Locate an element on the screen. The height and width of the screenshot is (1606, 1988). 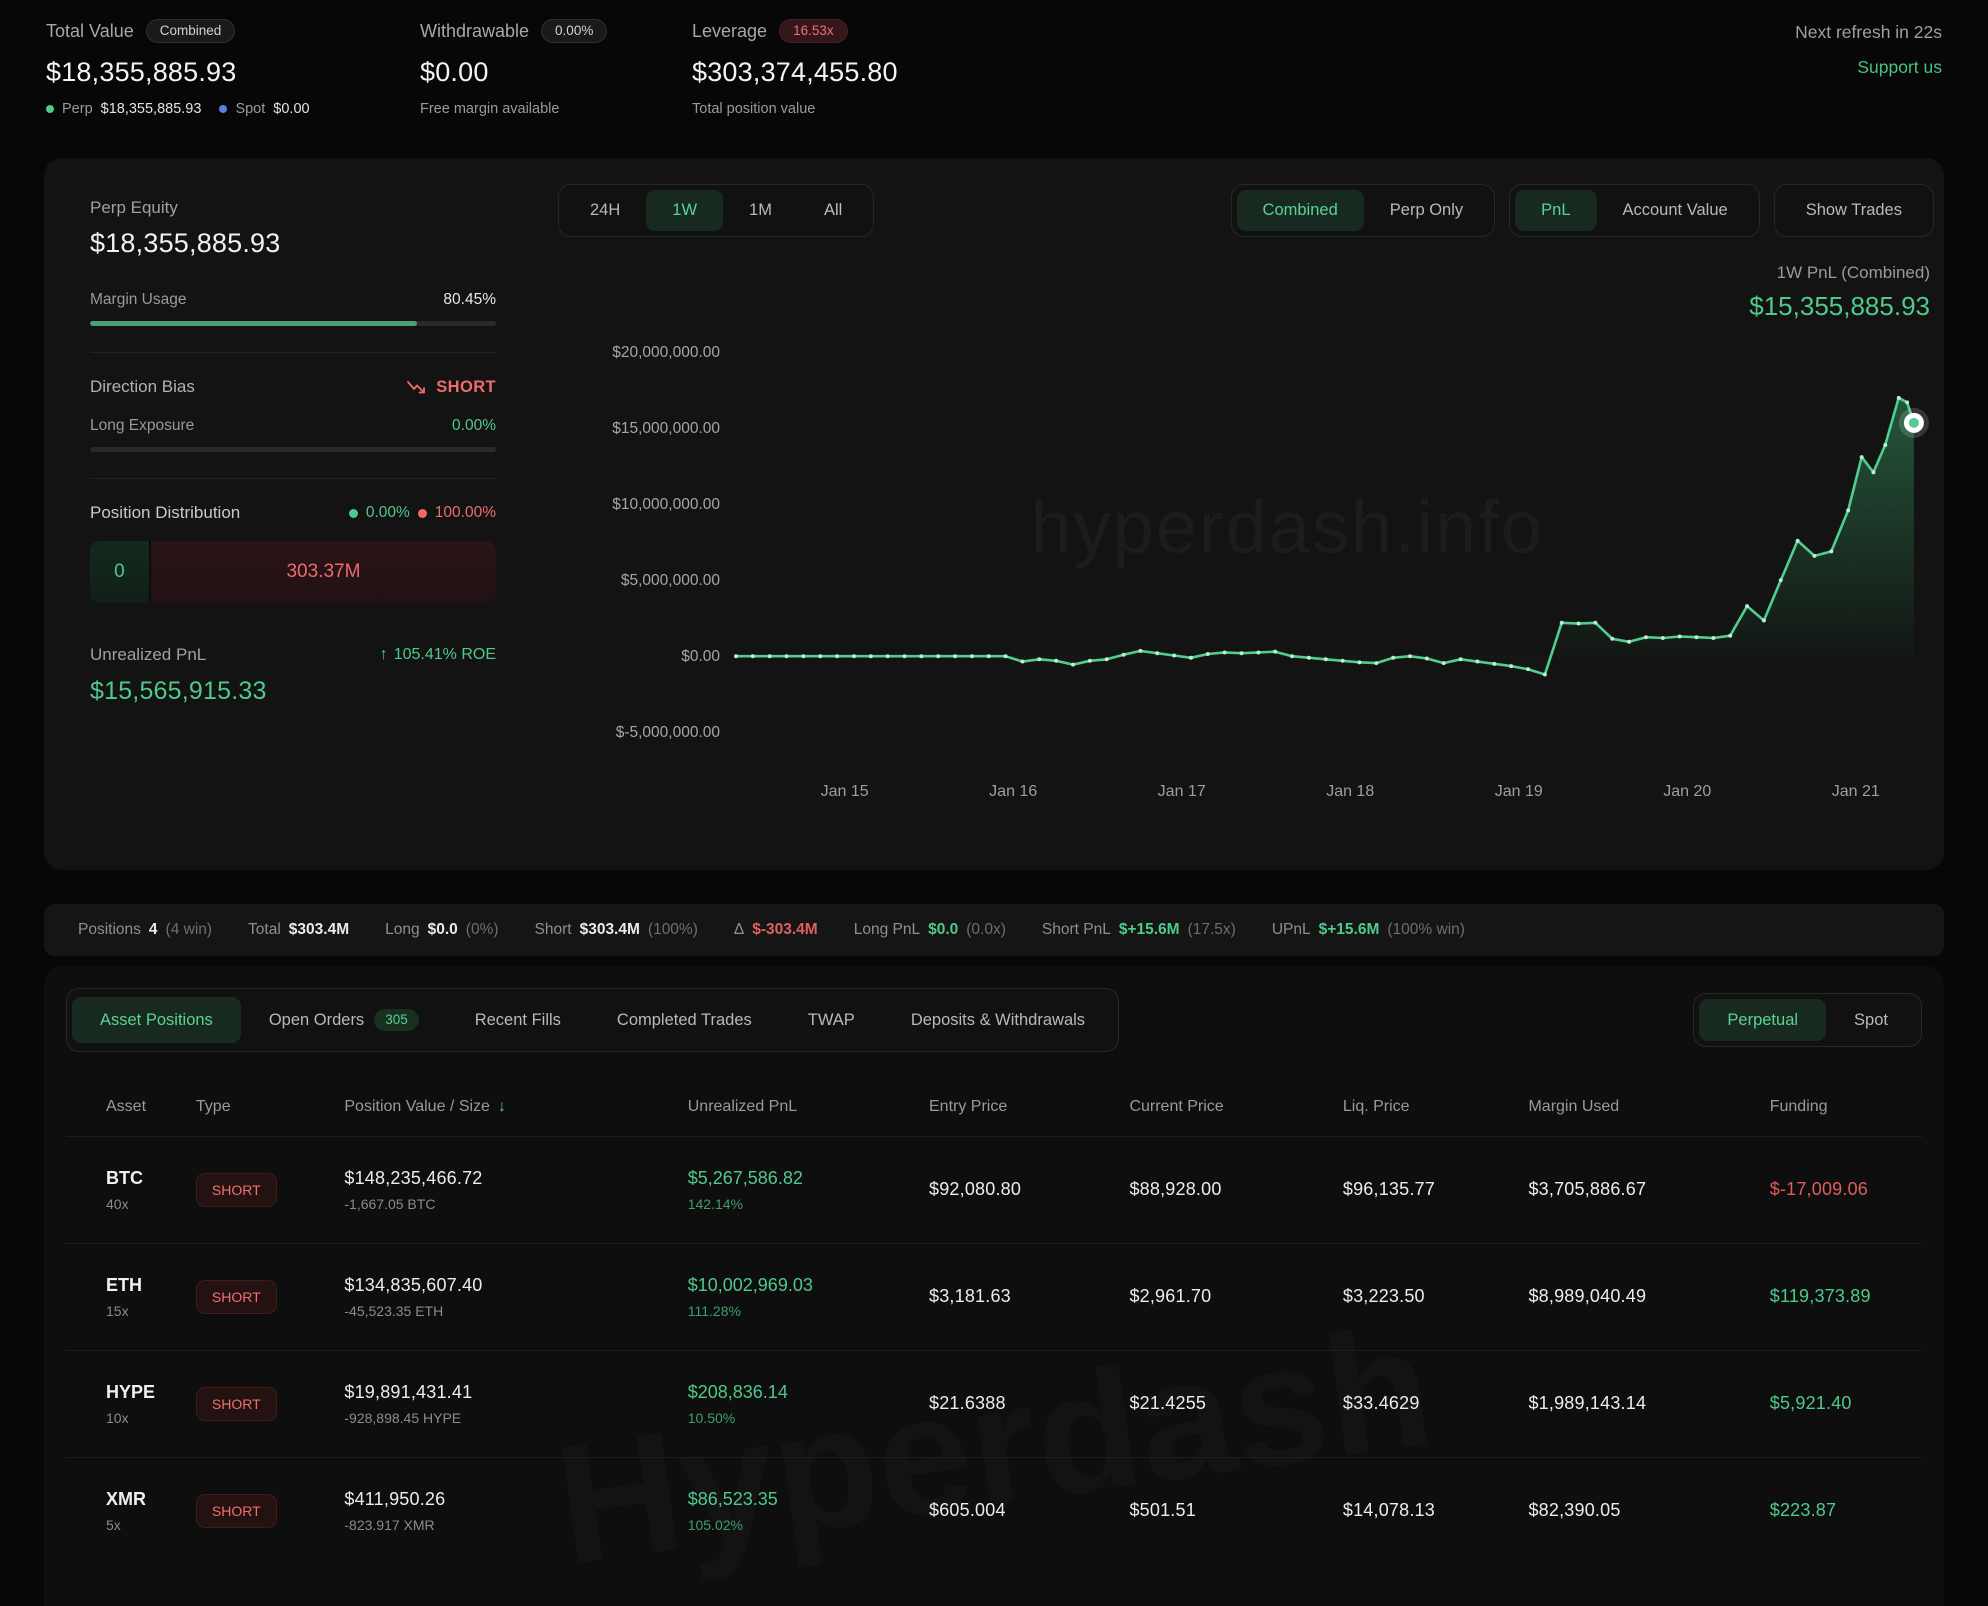
col-header-liq-price: Liq. Price is located at coordinates (1376, 1106).